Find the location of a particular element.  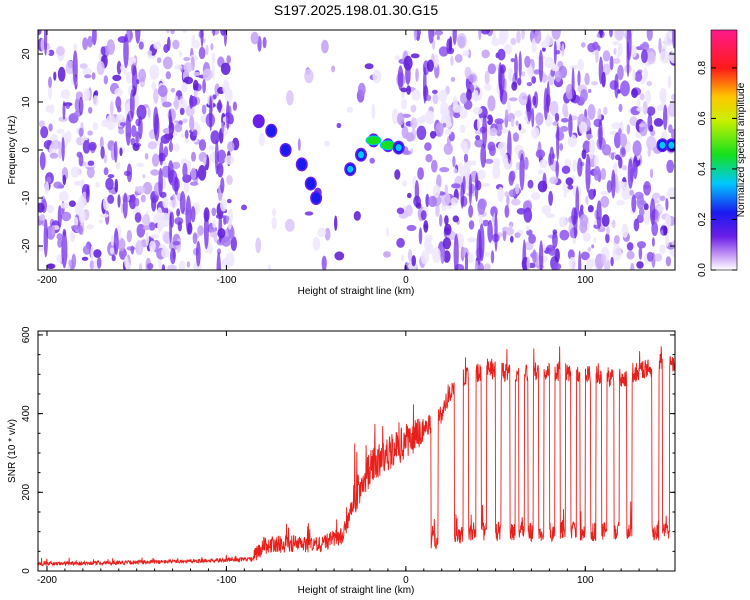

snr-ytick-label: 600 is located at coordinates (26, 334).